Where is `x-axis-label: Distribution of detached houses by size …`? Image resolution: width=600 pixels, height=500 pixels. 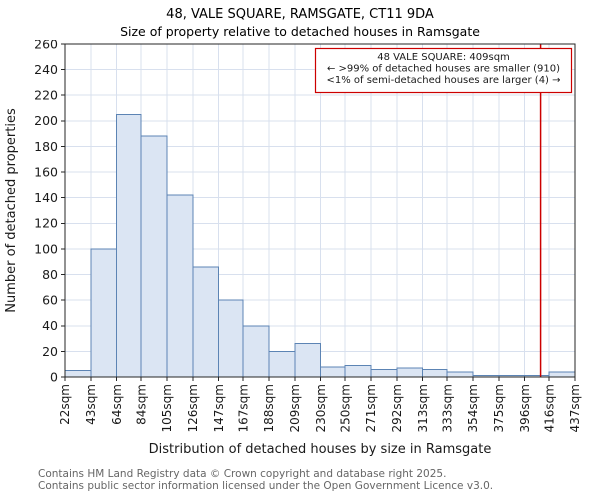 x-axis-label: Distribution of detached houses by size … is located at coordinates (320, 449).